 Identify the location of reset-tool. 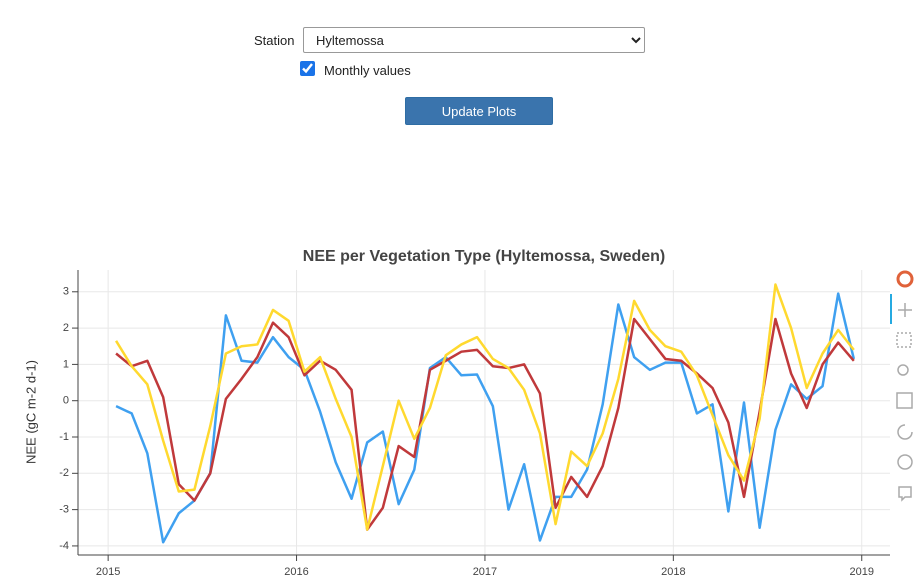
(905, 432).